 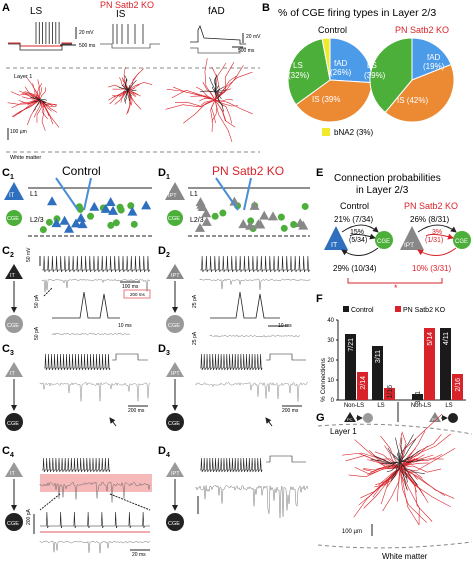 I want to click on bar-pn-satb2-ko, so click(x=457, y=387).